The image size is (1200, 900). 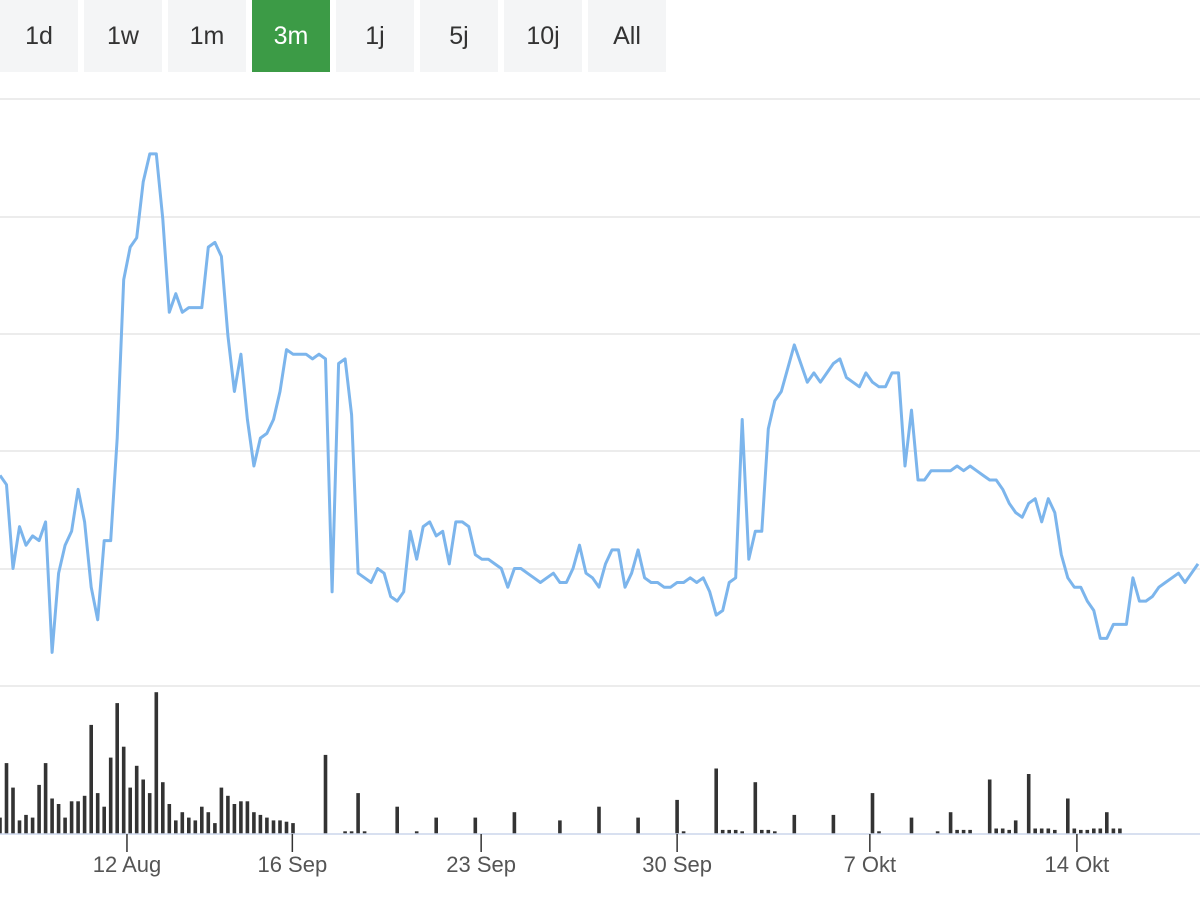 What do you see at coordinates (561, 763) in the screenshot?
I see `volume-series` at bounding box center [561, 763].